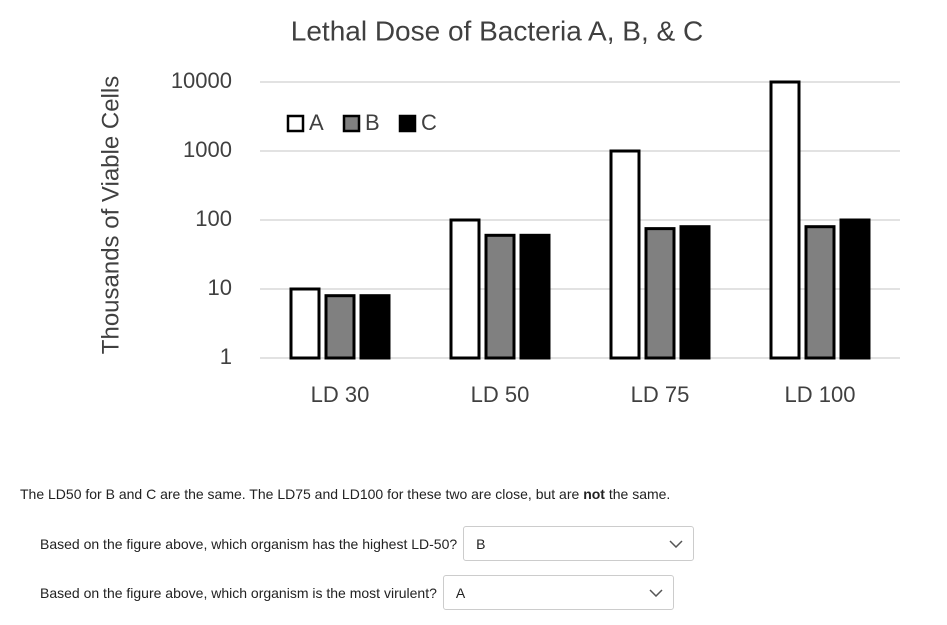 This screenshot has width=947, height=625. Describe the element at coordinates (226, 356) in the screenshot. I see `y-tick-label: 1` at that location.